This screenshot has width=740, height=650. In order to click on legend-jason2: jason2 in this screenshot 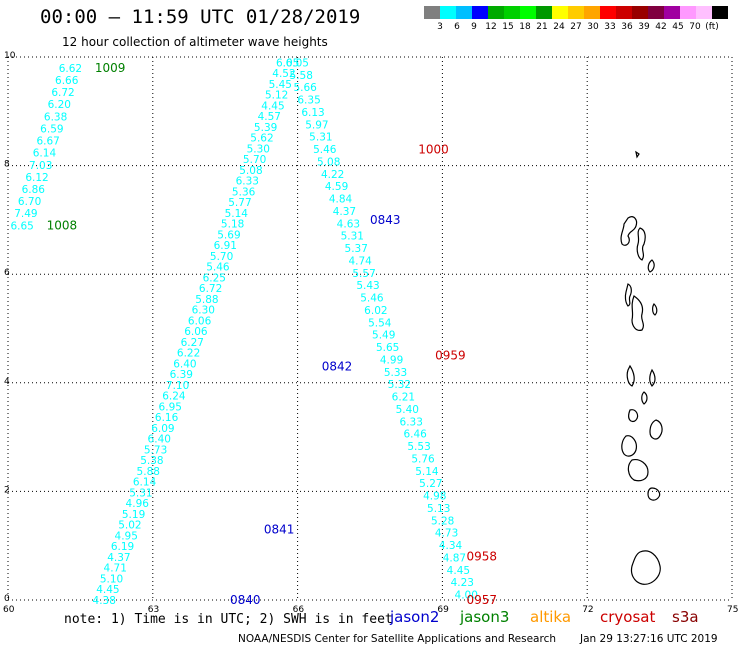, I will do `click(415, 617)`.